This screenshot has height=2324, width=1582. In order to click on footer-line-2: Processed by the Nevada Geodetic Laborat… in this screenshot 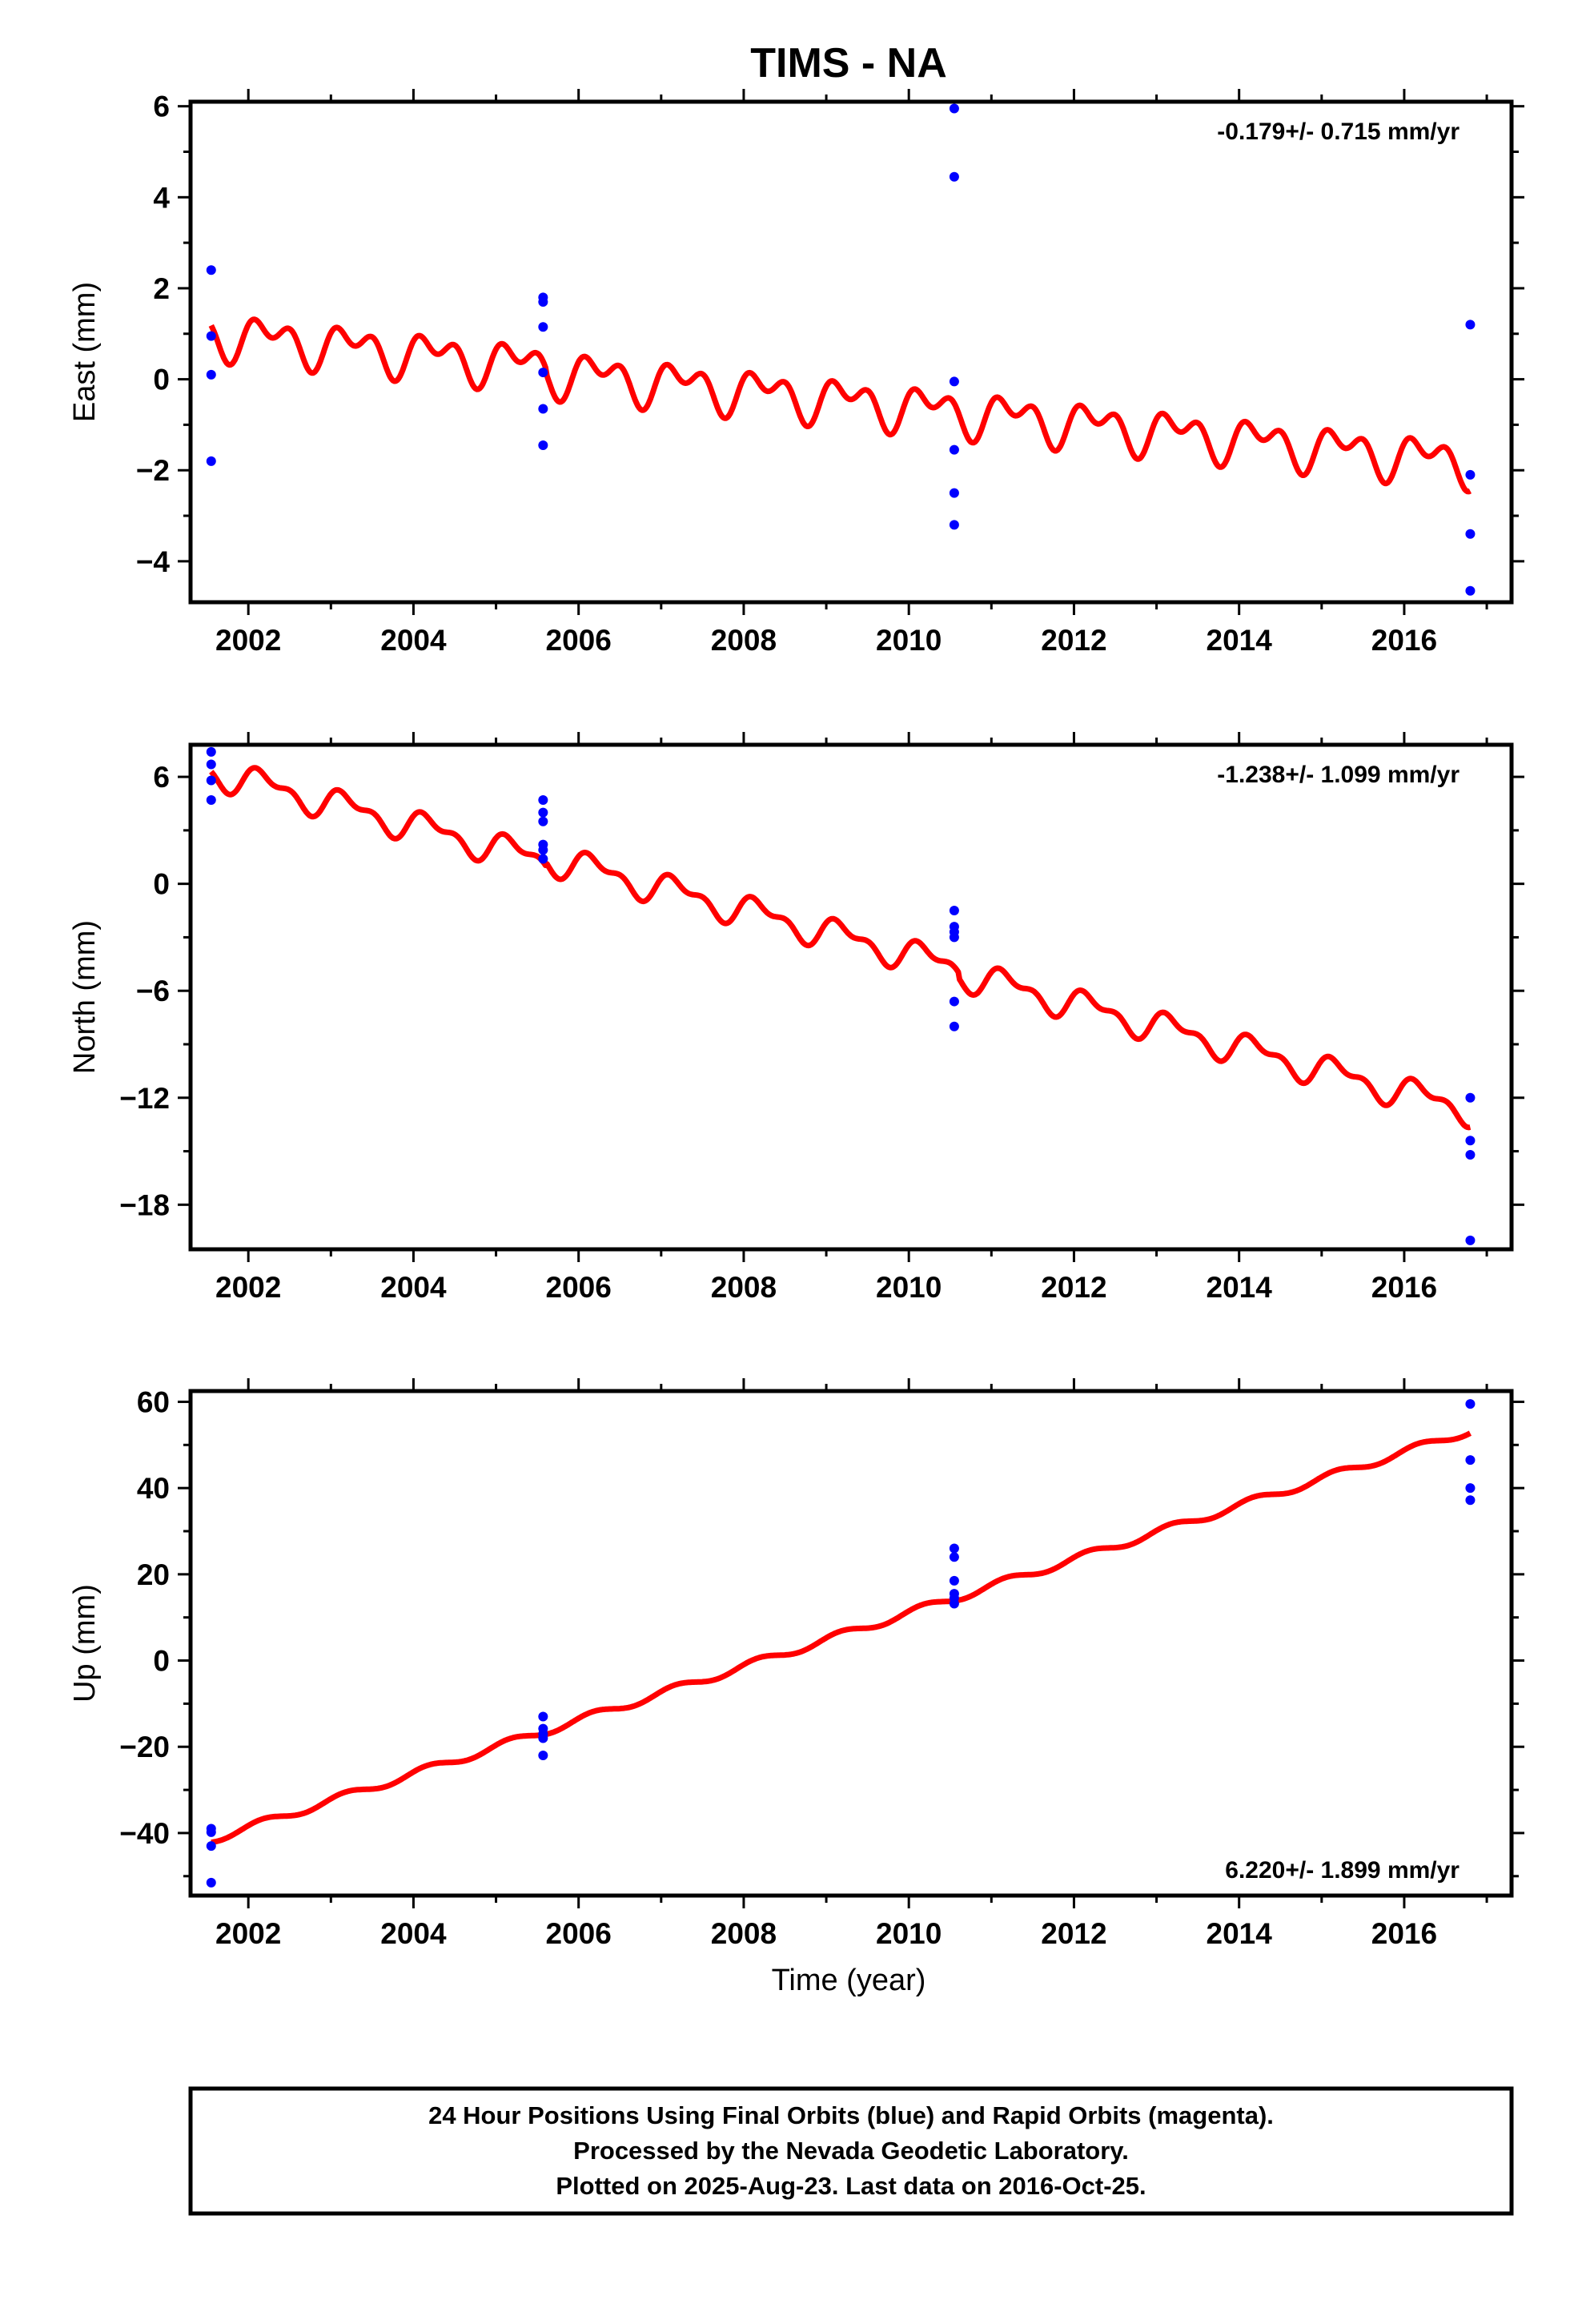, I will do `click(851, 2151)`.